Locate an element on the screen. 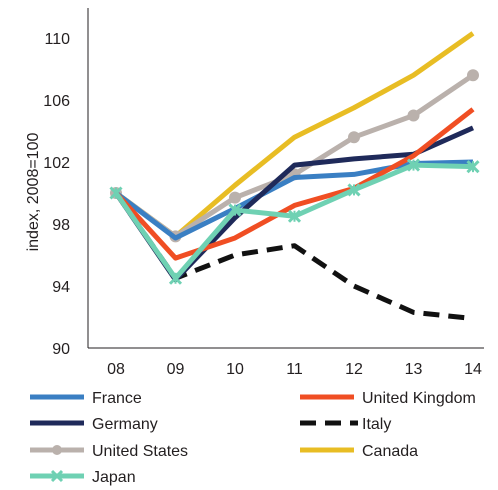 The image size is (498, 490). legend-item-united-states: United States is located at coordinates (109, 451).